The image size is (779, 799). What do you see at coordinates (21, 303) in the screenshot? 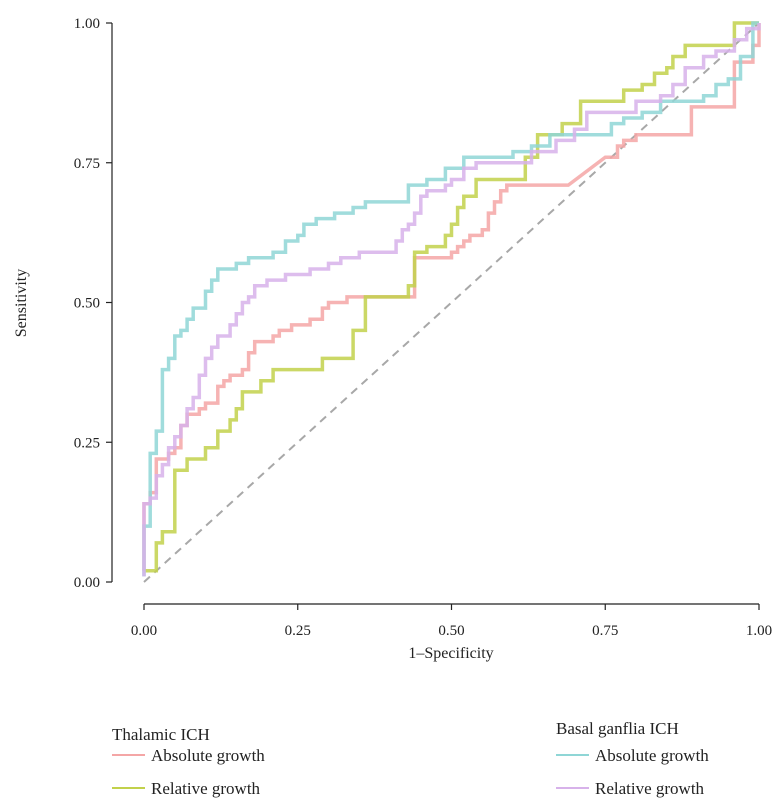
I see `y-axis-title: Sensitivity` at bounding box center [21, 303].